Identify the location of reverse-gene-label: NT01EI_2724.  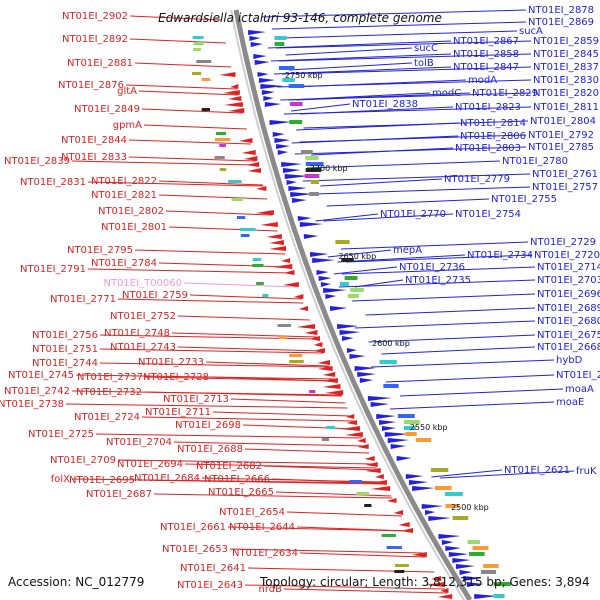
(107, 417).